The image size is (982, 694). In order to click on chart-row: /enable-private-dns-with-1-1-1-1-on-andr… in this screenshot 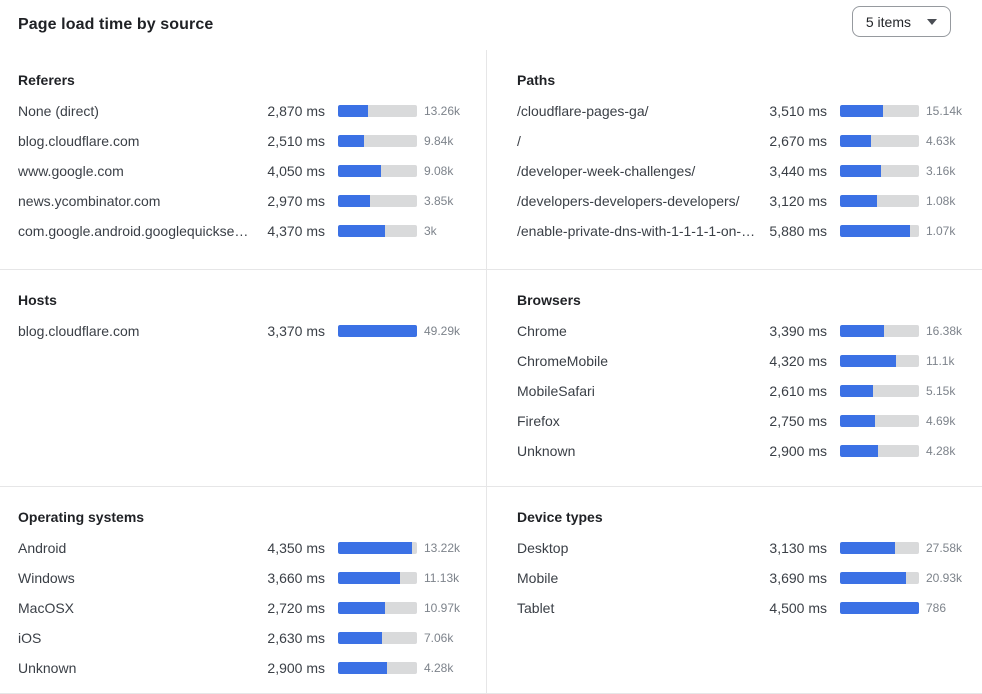, I will do `click(744, 231)`.